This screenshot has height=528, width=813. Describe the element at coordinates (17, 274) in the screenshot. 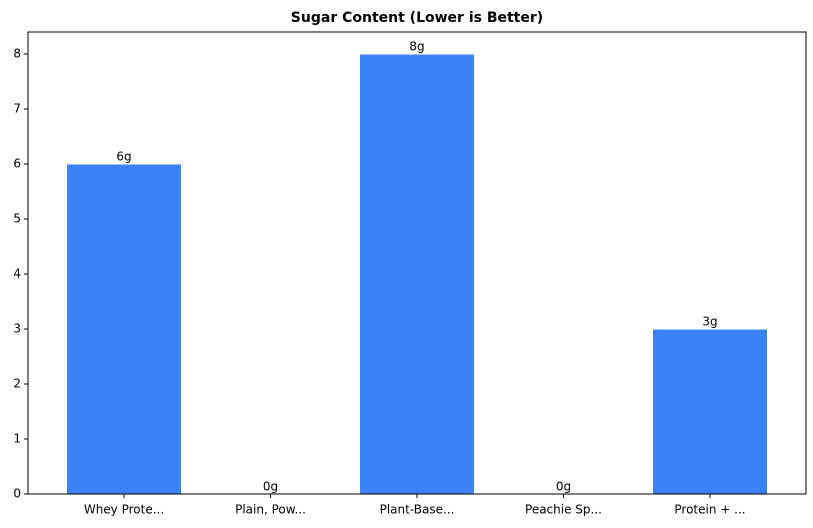

I see `y-tick-label: 4` at that location.